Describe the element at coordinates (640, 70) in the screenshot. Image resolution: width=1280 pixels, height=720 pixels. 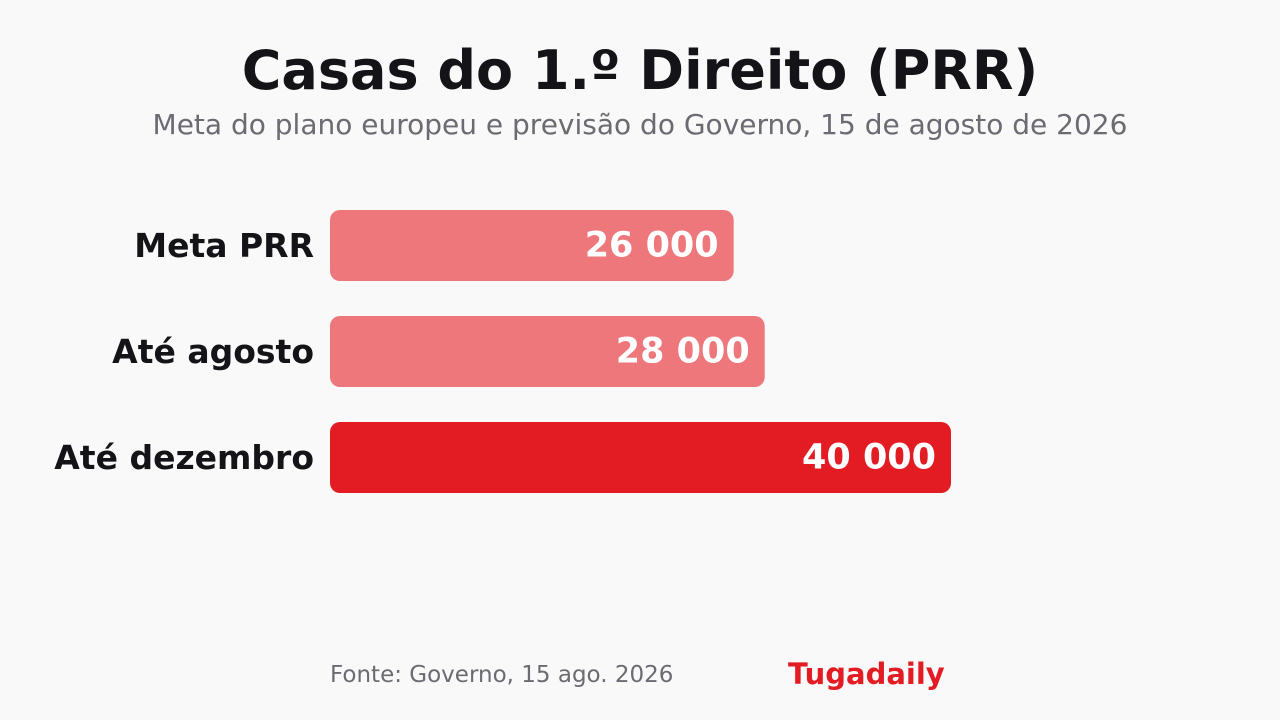
I see `chart-title: Casas do 1.º Direito (PRR)` at that location.